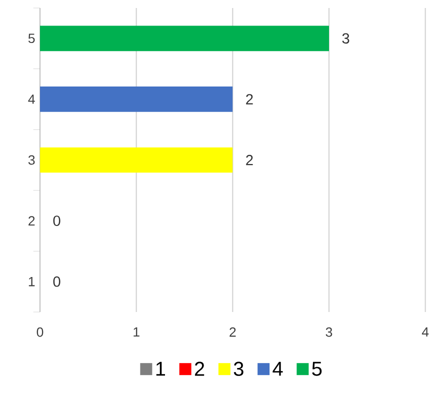  I want to click on y-tick-label: 4, so click(31, 99).